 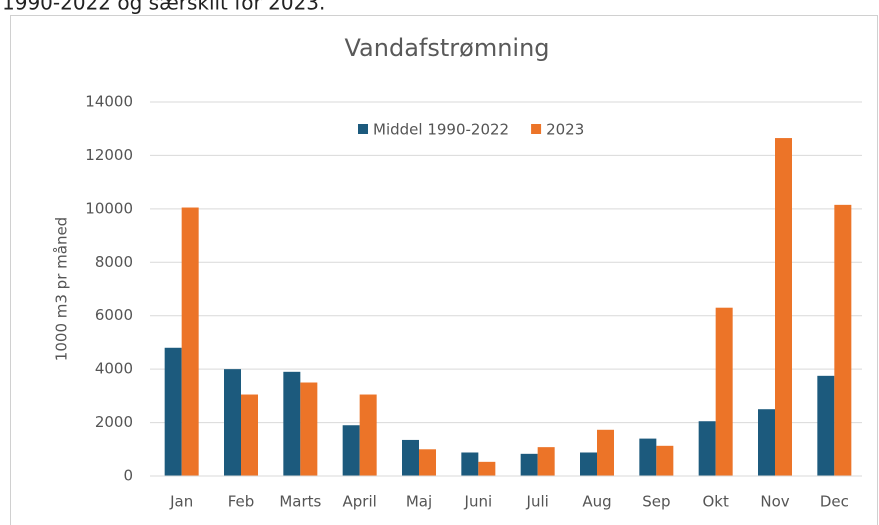 What do you see at coordinates (478, 502) in the screenshot?
I see `x-tick-label: Juni` at bounding box center [478, 502].